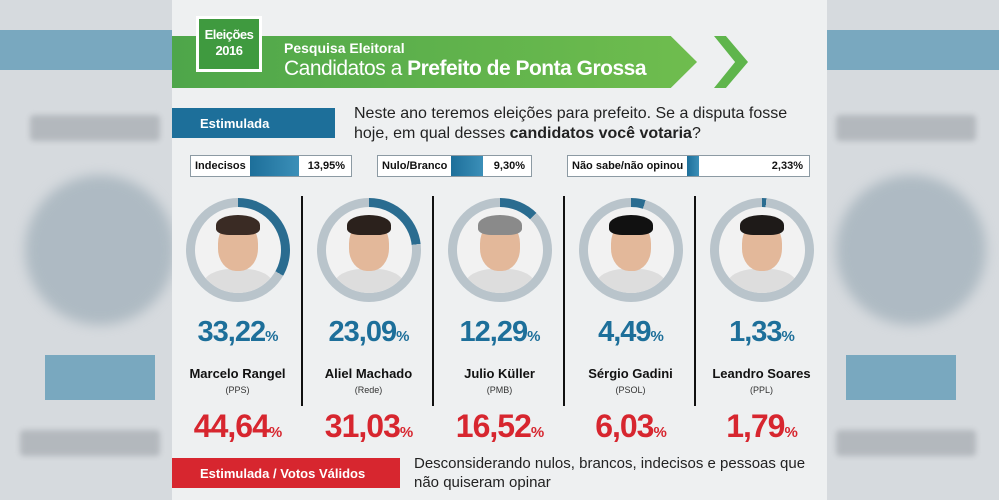 This screenshot has height=500, width=999. I want to click on candidate-card: 33,22% Marcelo Rangel (PPS), so click(237, 301).